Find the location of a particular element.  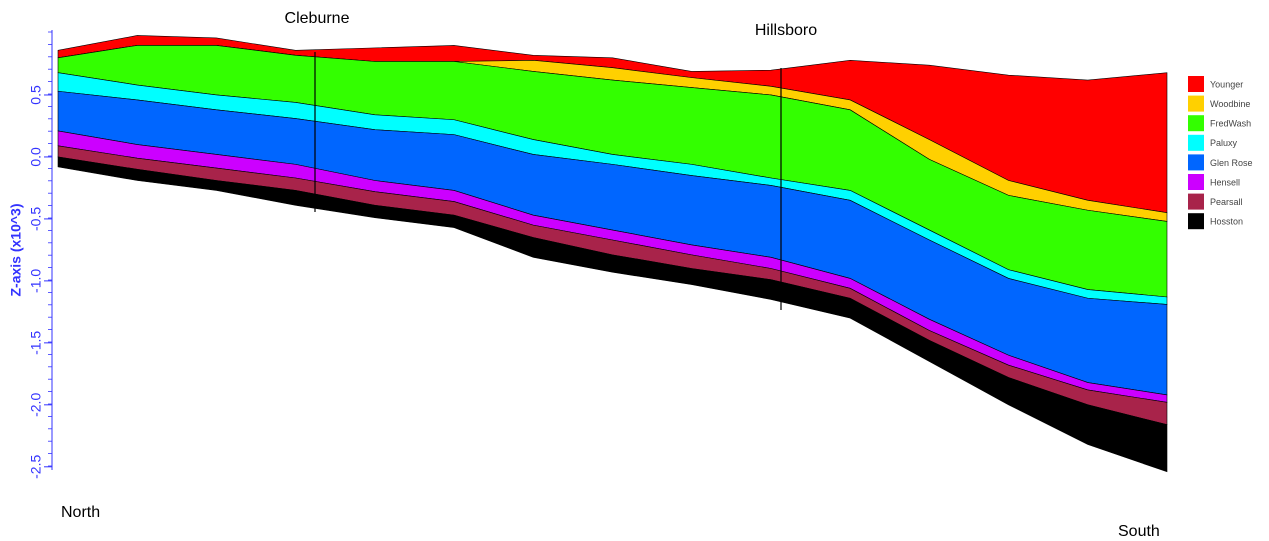

y-axis-label: Z-axis (x10^3) is located at coordinates (16, 250).